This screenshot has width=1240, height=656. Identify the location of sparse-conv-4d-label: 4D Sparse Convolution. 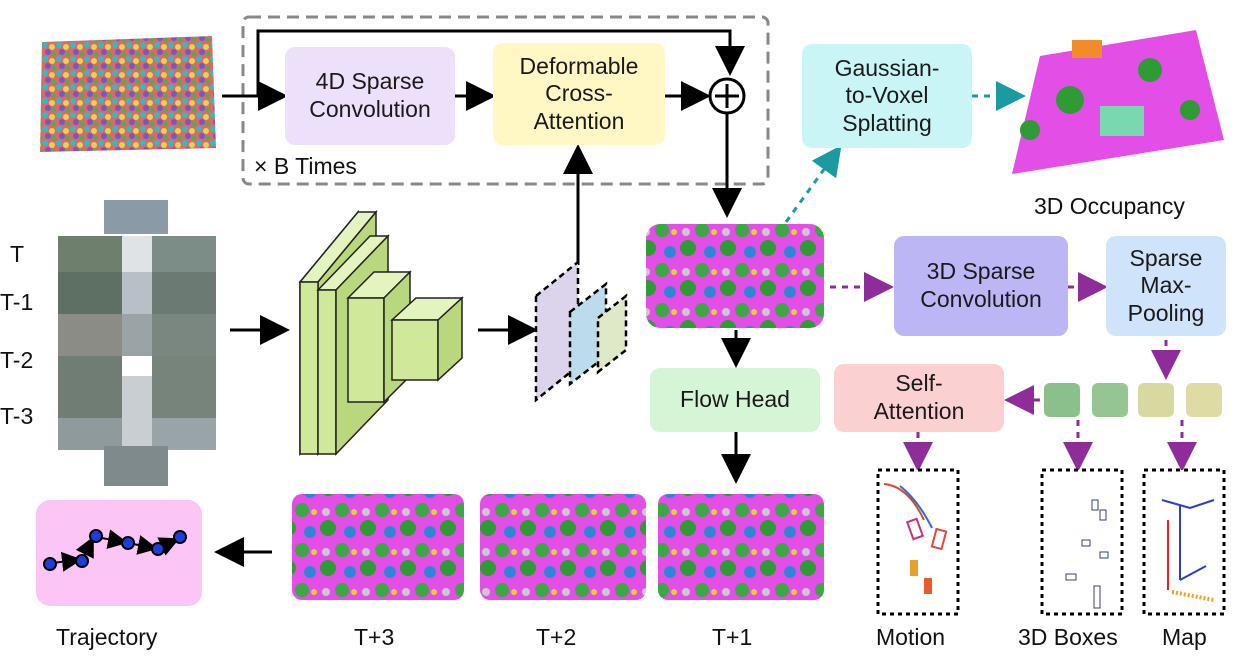
(370, 95).